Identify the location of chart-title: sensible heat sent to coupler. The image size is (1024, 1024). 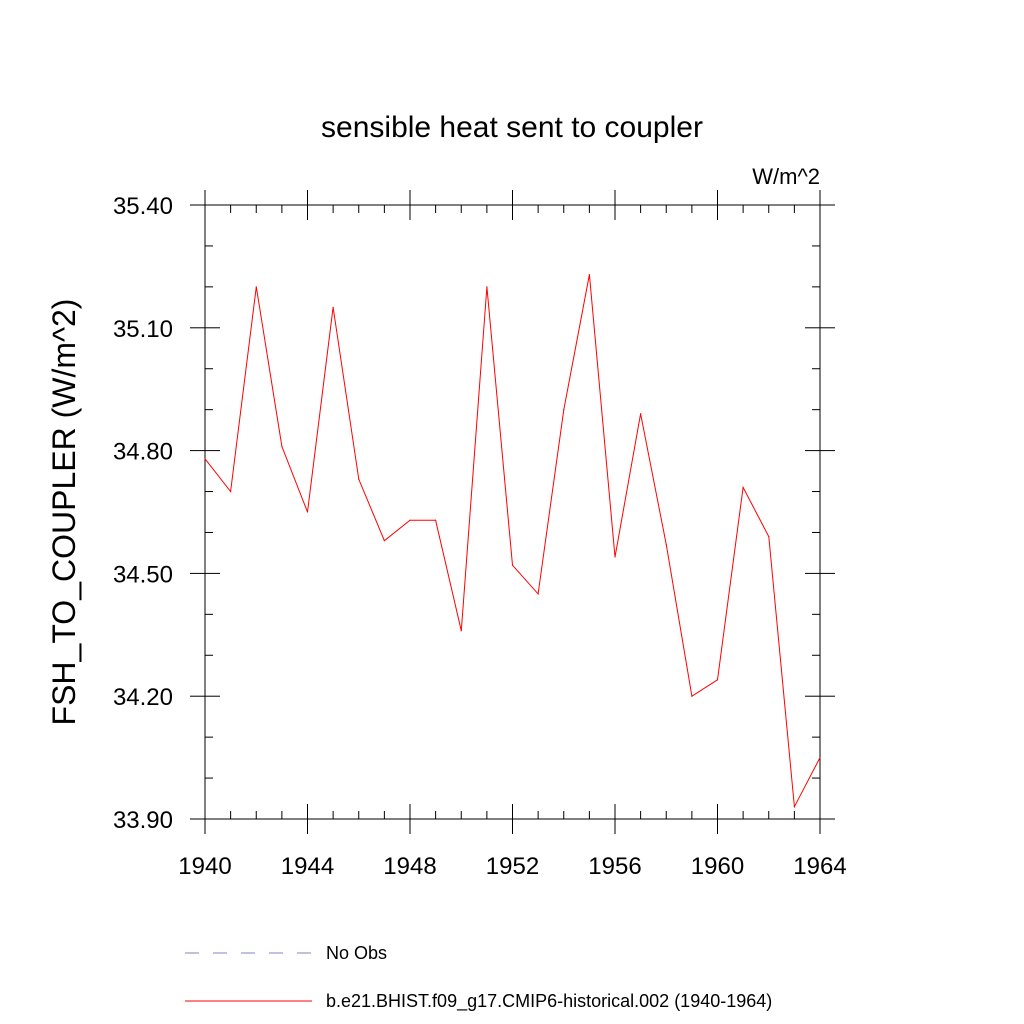
(512, 127).